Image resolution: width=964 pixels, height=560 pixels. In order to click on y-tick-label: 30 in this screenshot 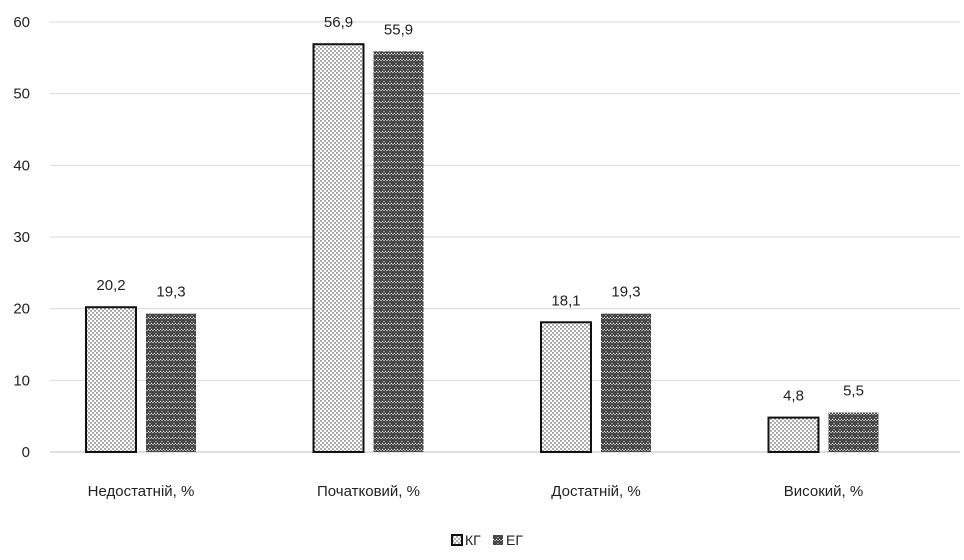, I will do `click(21, 237)`.